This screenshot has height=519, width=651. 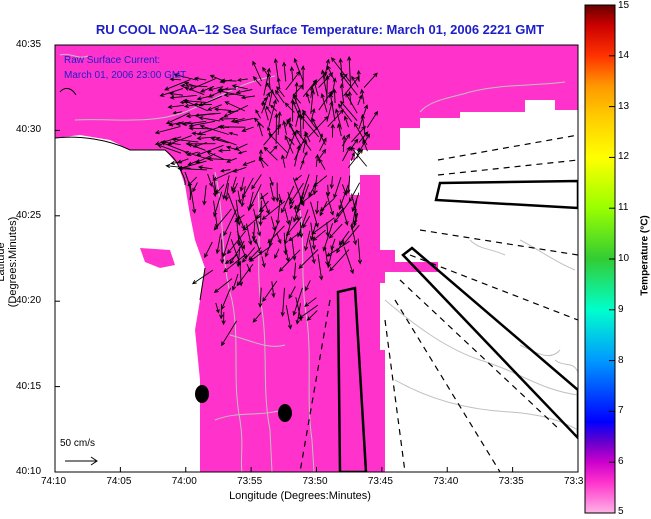 What do you see at coordinates (112, 60) in the screenshot?
I see `annotation-line-1: Raw Surface Current:` at bounding box center [112, 60].